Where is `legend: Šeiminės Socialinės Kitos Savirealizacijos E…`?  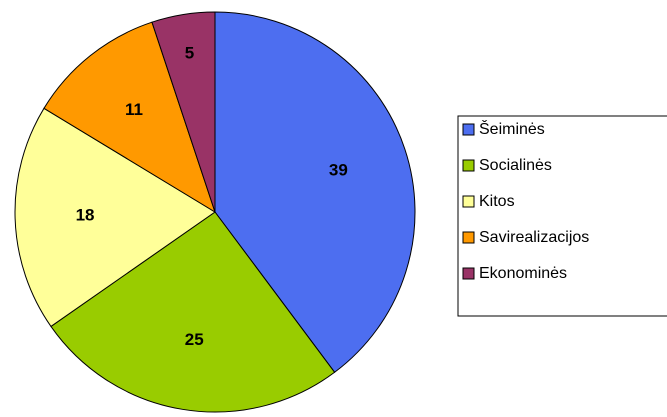 legend: Šeiminės Socialinės Kitos Savirealizacijos E… is located at coordinates (525, 200).